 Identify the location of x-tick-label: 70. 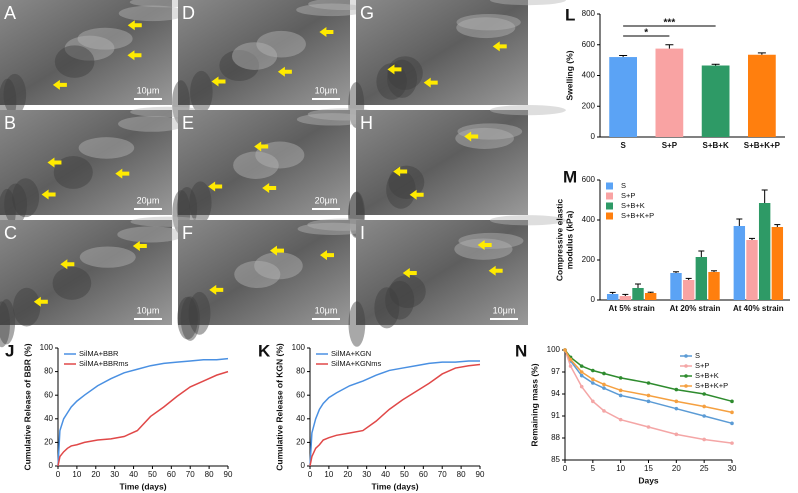
(190, 474).